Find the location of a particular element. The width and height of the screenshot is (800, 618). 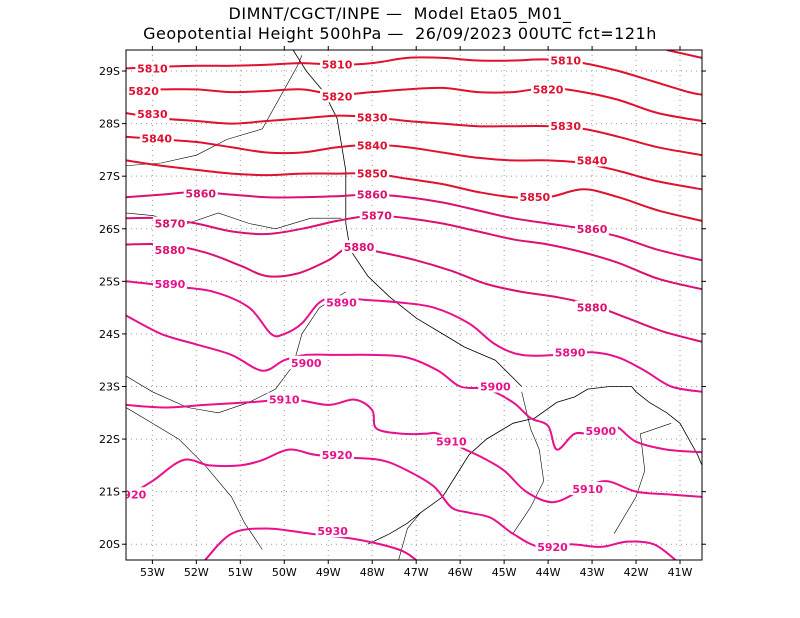

lat-tick-label: 27S is located at coordinates (109, 176).